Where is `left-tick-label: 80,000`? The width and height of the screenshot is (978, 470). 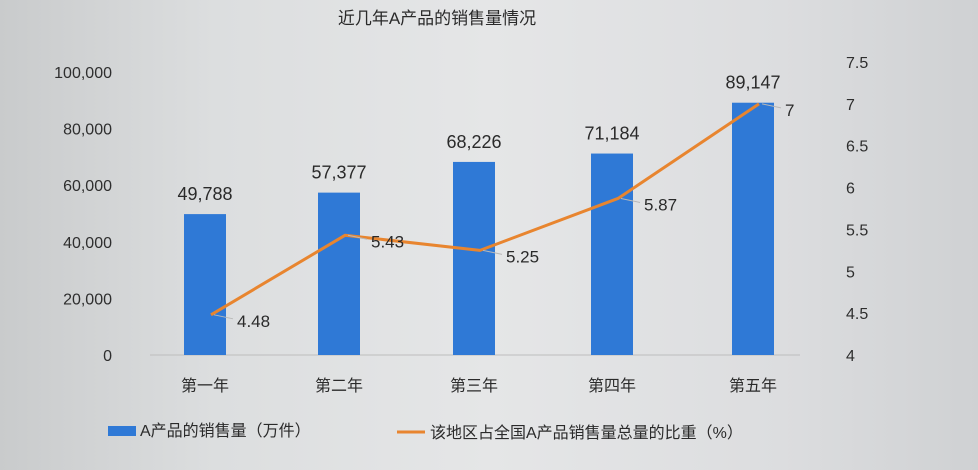 left-tick-label: 80,000 is located at coordinates (87, 130).